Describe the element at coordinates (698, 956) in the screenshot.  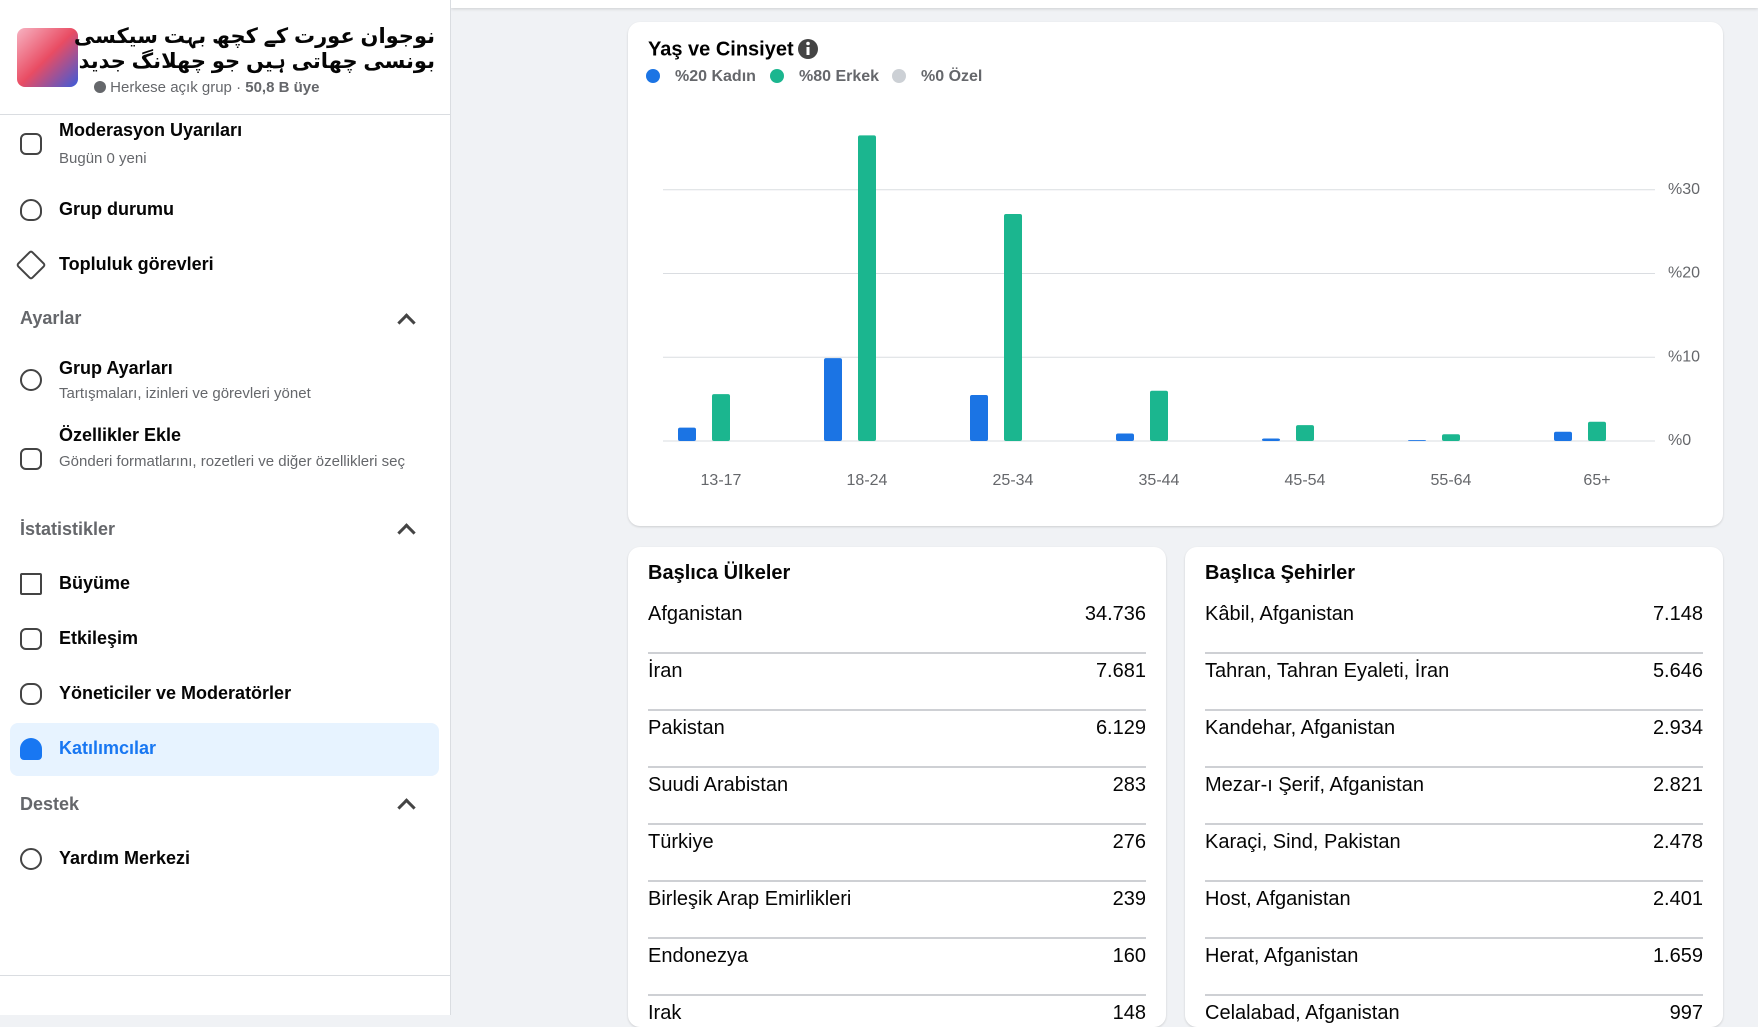
I see `row-name: Endonezya` at that location.